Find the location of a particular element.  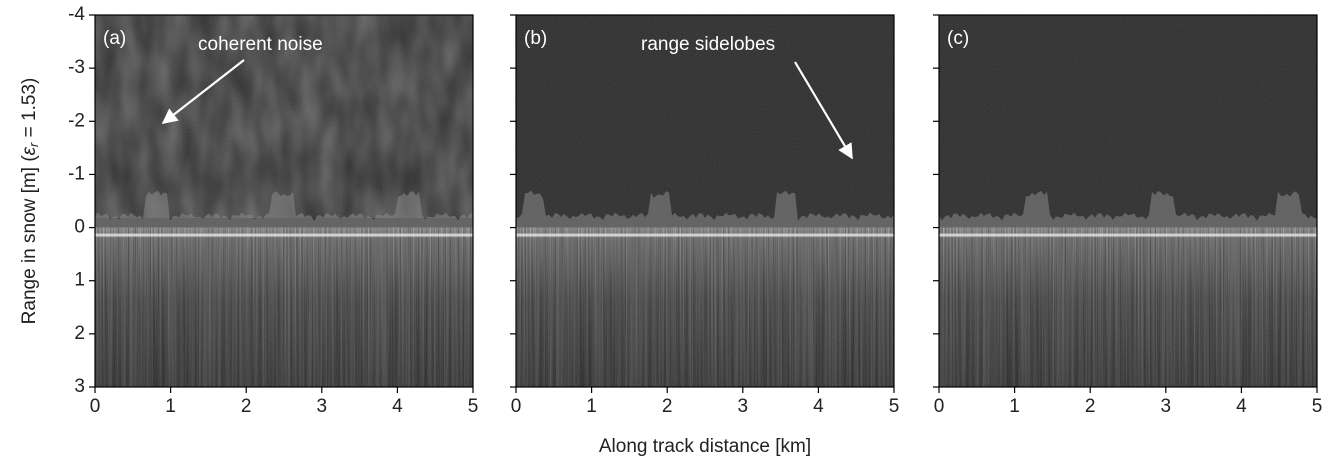

panel-label: (b) is located at coordinates (535, 38).